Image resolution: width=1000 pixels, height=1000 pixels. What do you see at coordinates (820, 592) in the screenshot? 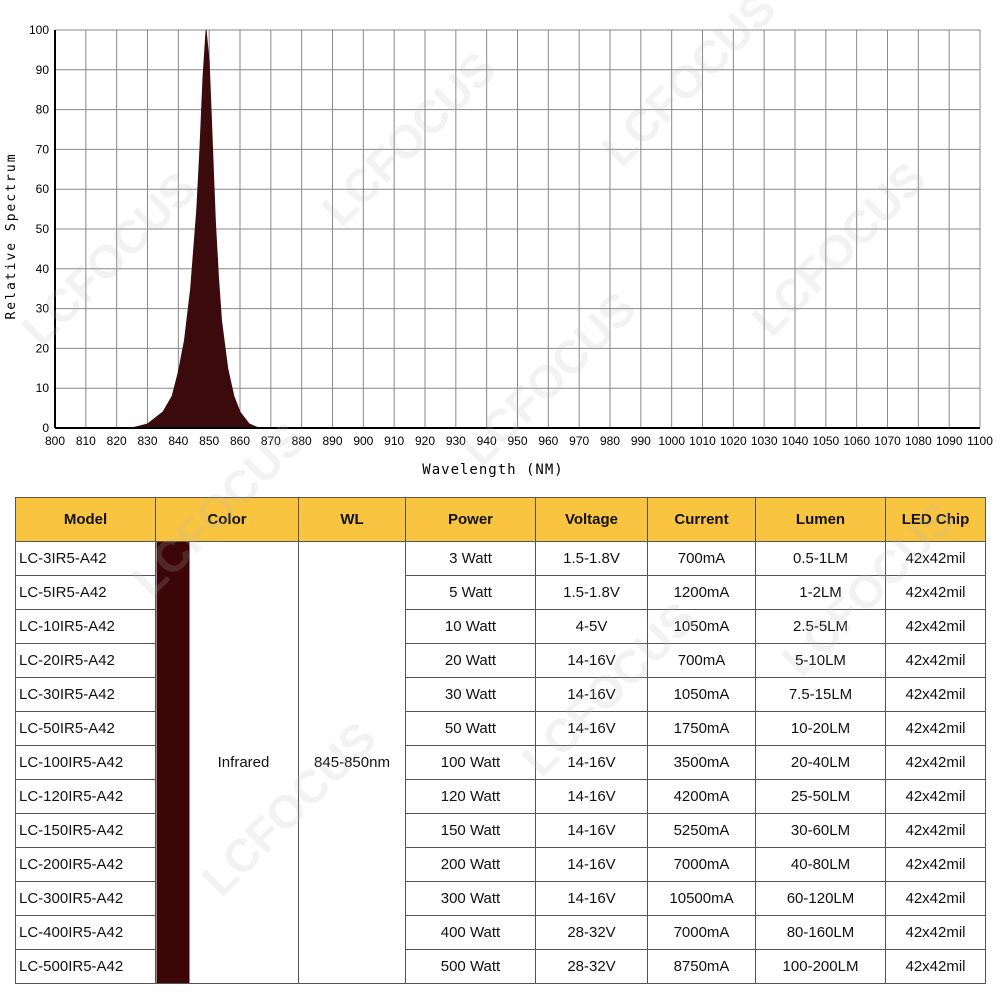
I see `data-cell: 1-2LM` at bounding box center [820, 592].